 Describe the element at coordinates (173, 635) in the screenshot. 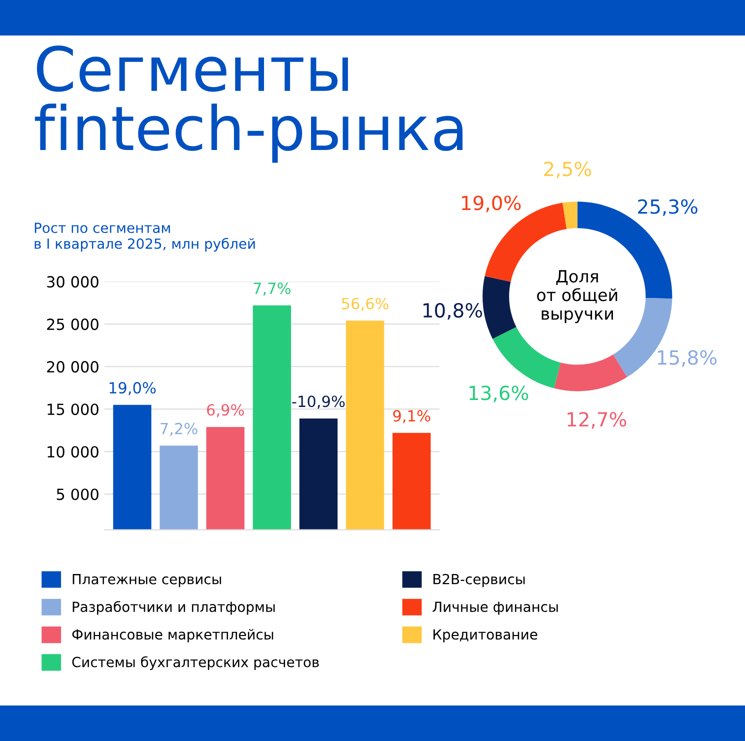

I see `legend-label: Финансовые маркетплейсы` at that location.